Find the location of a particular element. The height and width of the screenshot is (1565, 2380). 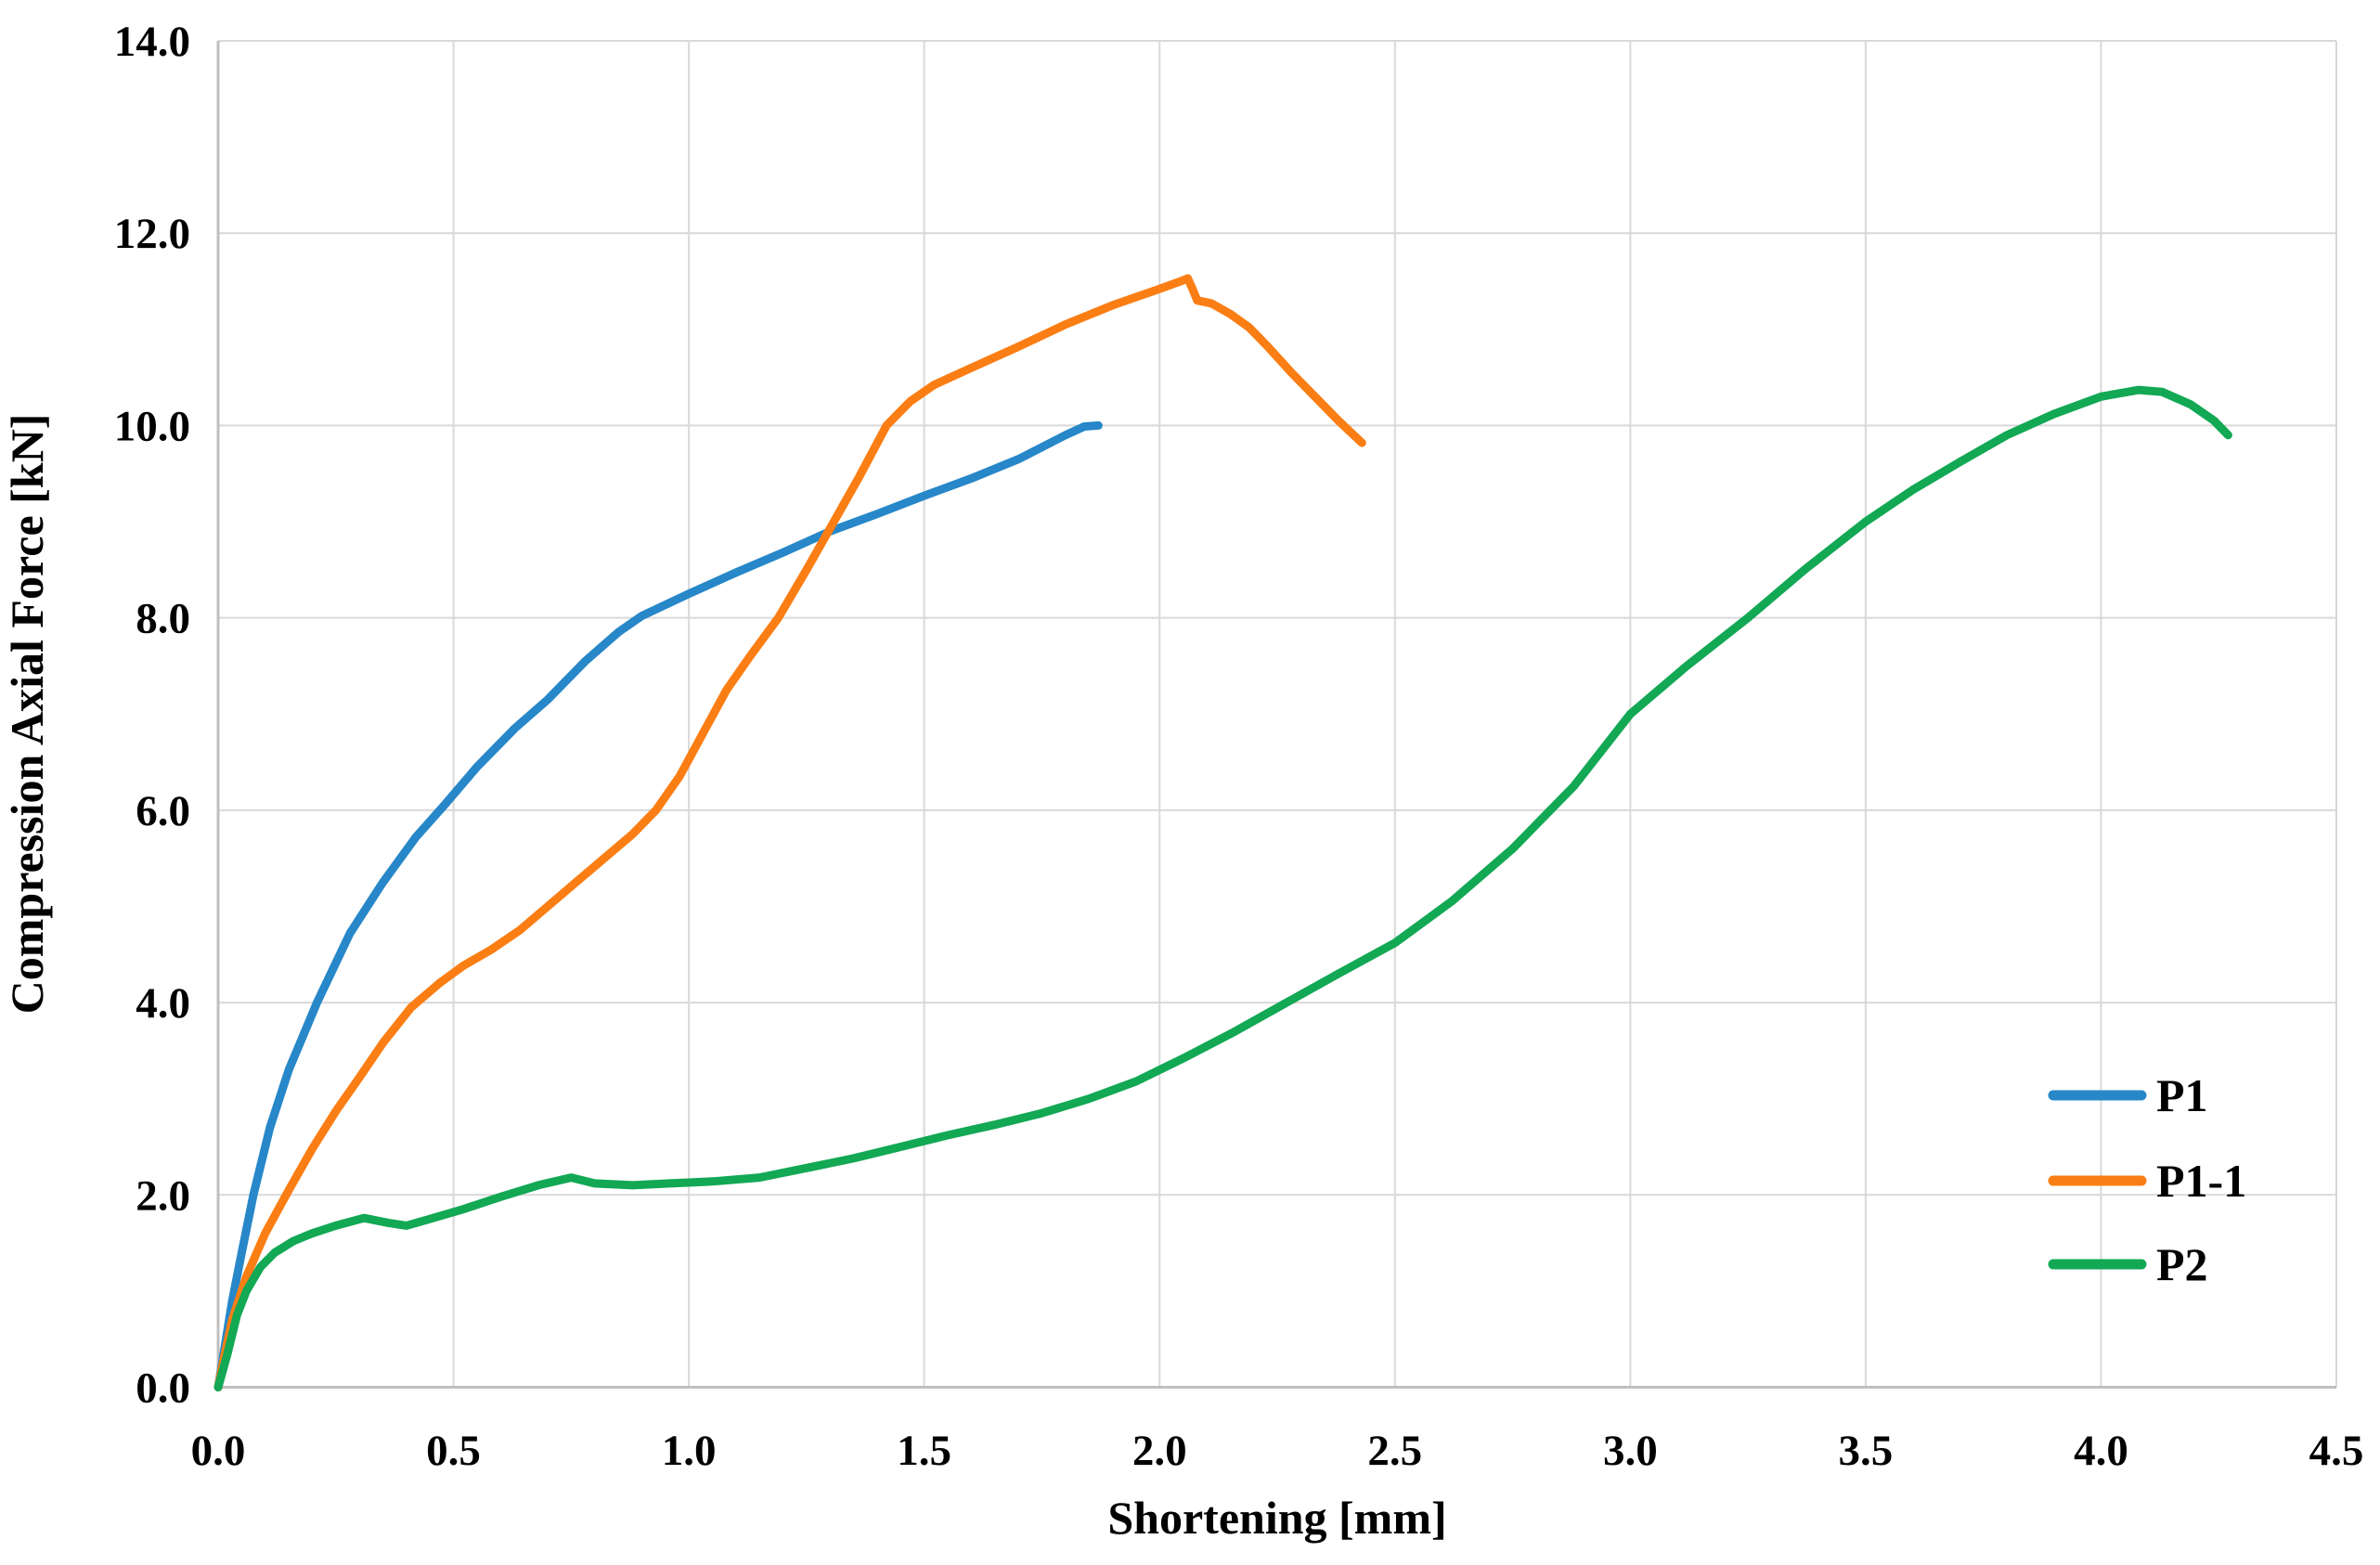

x-axis-title: Shortening [mm] is located at coordinates (1276, 1518).